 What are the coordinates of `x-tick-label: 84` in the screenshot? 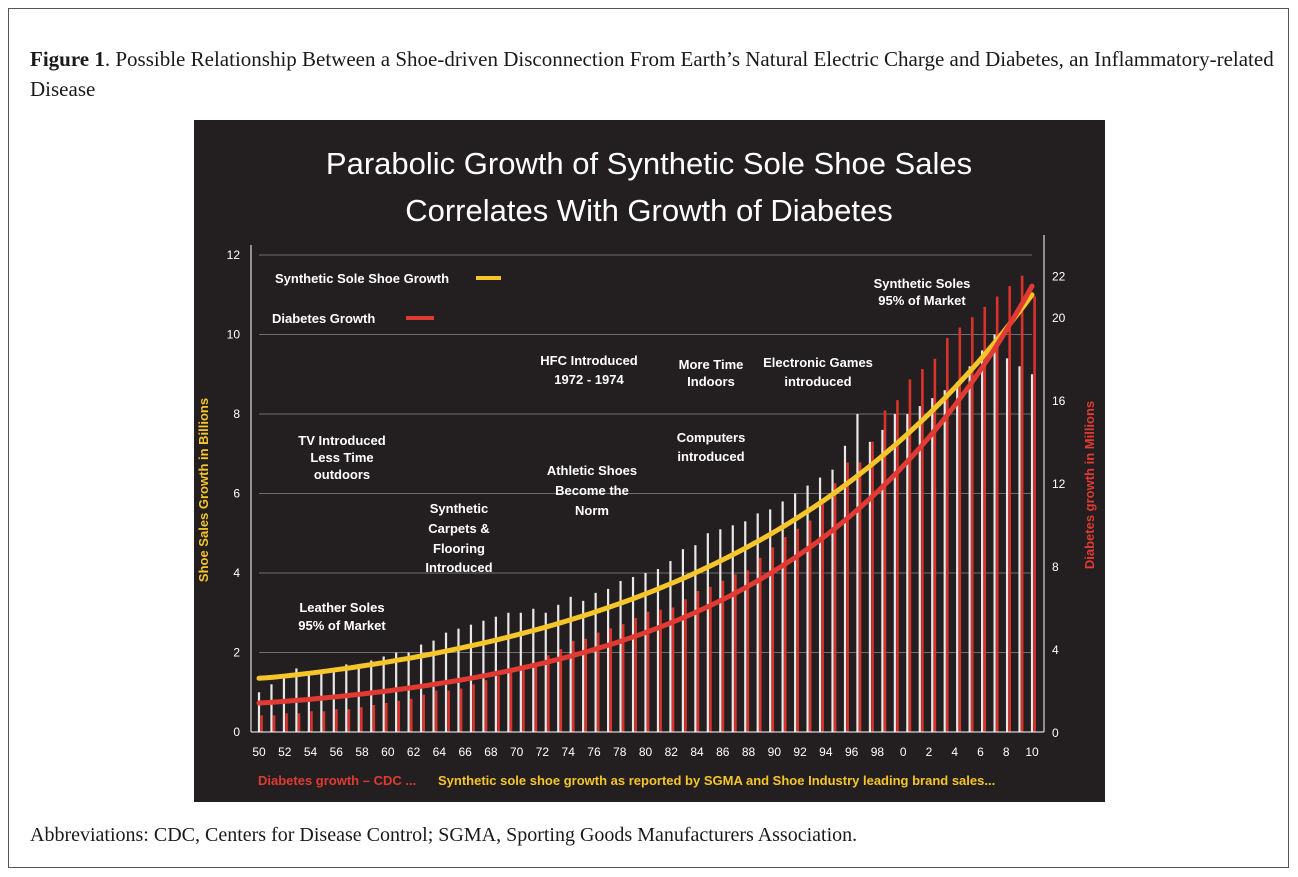 It's located at (697, 752).